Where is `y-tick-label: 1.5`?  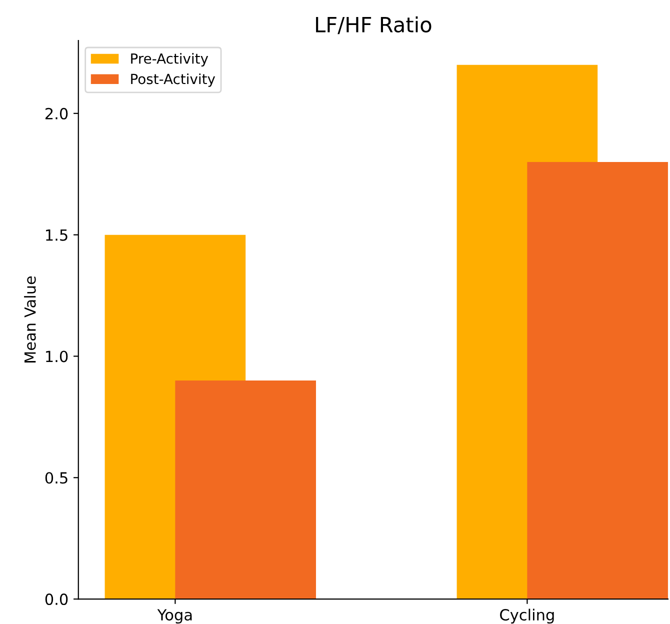
y-tick-label: 1.5 is located at coordinates (57, 235).